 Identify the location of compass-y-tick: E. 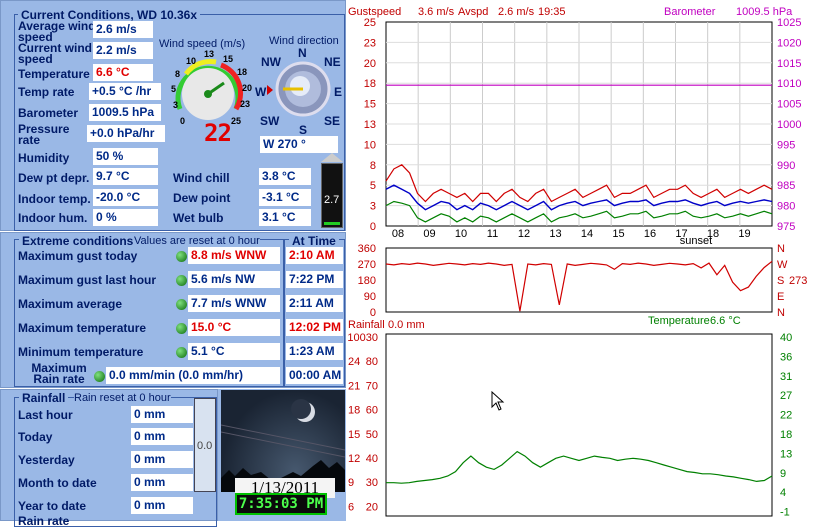
(780, 297).